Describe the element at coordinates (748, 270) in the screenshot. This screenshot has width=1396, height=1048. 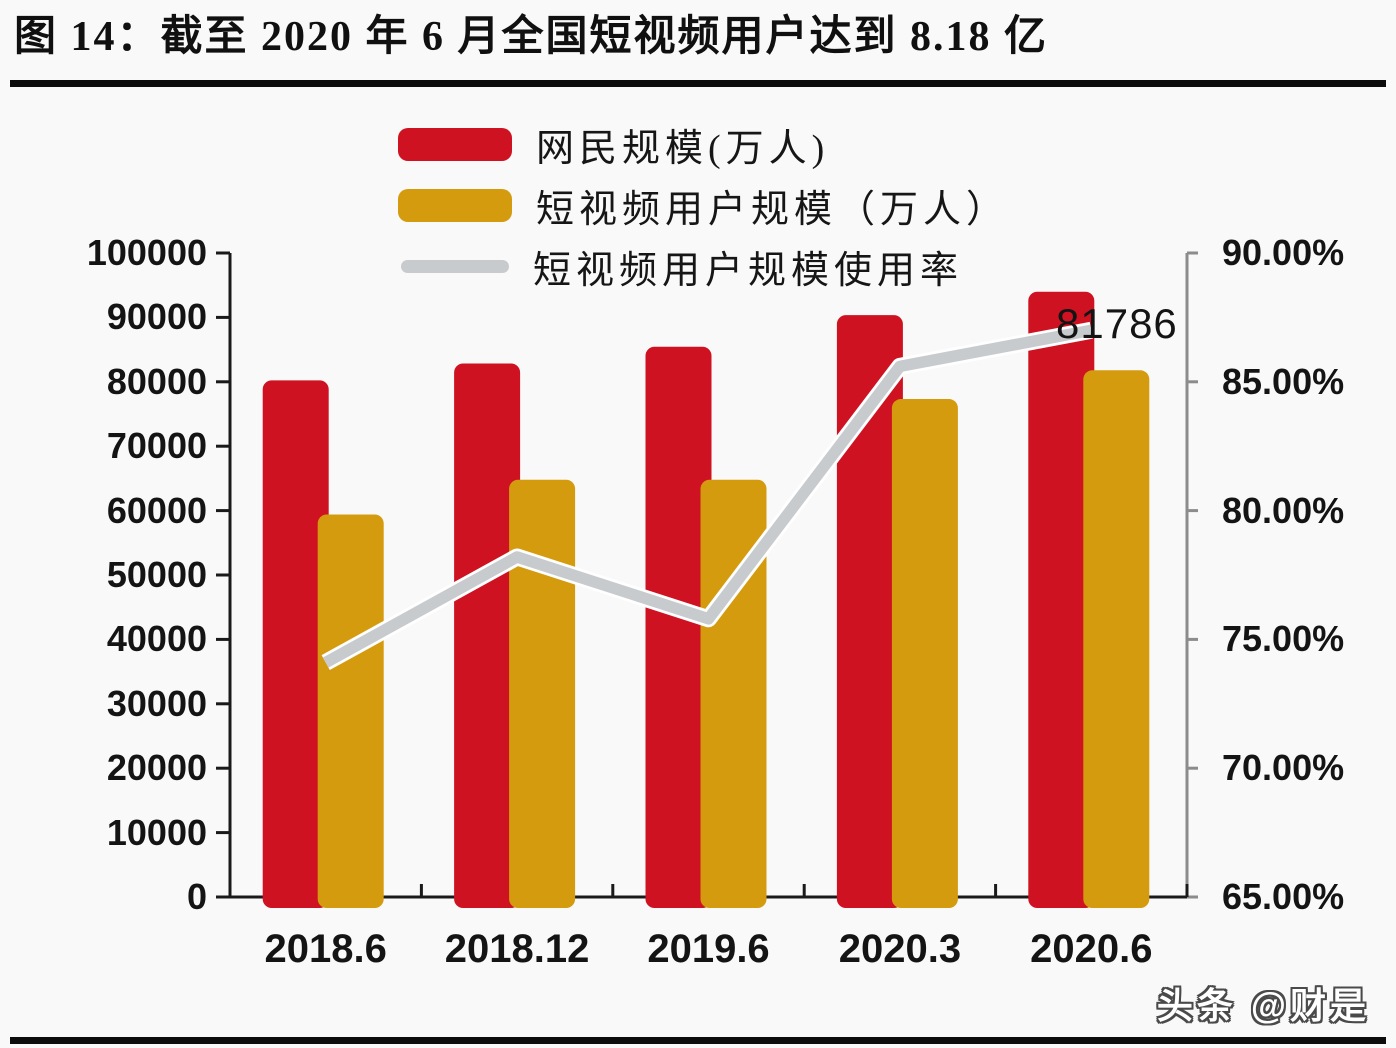
I see `legend-label: 短视频用户规模使用率` at that location.